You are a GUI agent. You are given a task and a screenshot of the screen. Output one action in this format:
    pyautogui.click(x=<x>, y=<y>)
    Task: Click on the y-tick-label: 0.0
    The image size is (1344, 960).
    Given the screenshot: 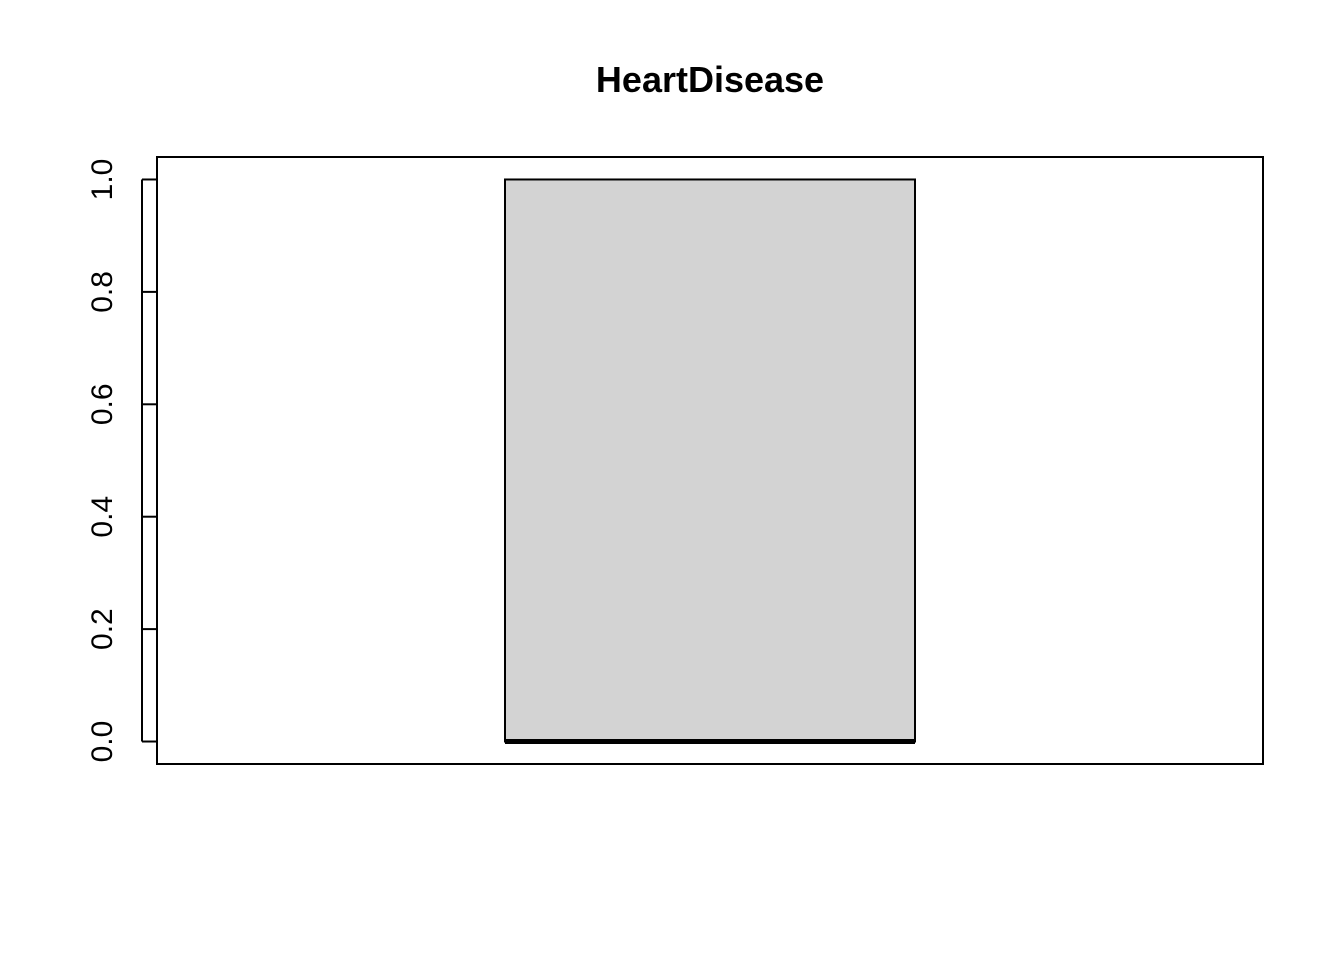 What is the action you would take?
    pyautogui.click(x=102, y=742)
    